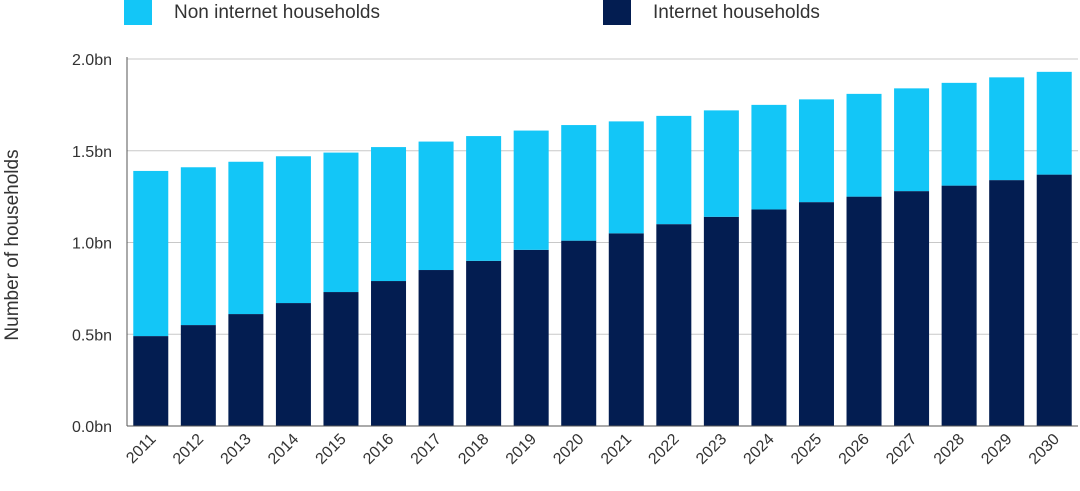  I want to click on bar-non-internet-households-2026, so click(864, 145).